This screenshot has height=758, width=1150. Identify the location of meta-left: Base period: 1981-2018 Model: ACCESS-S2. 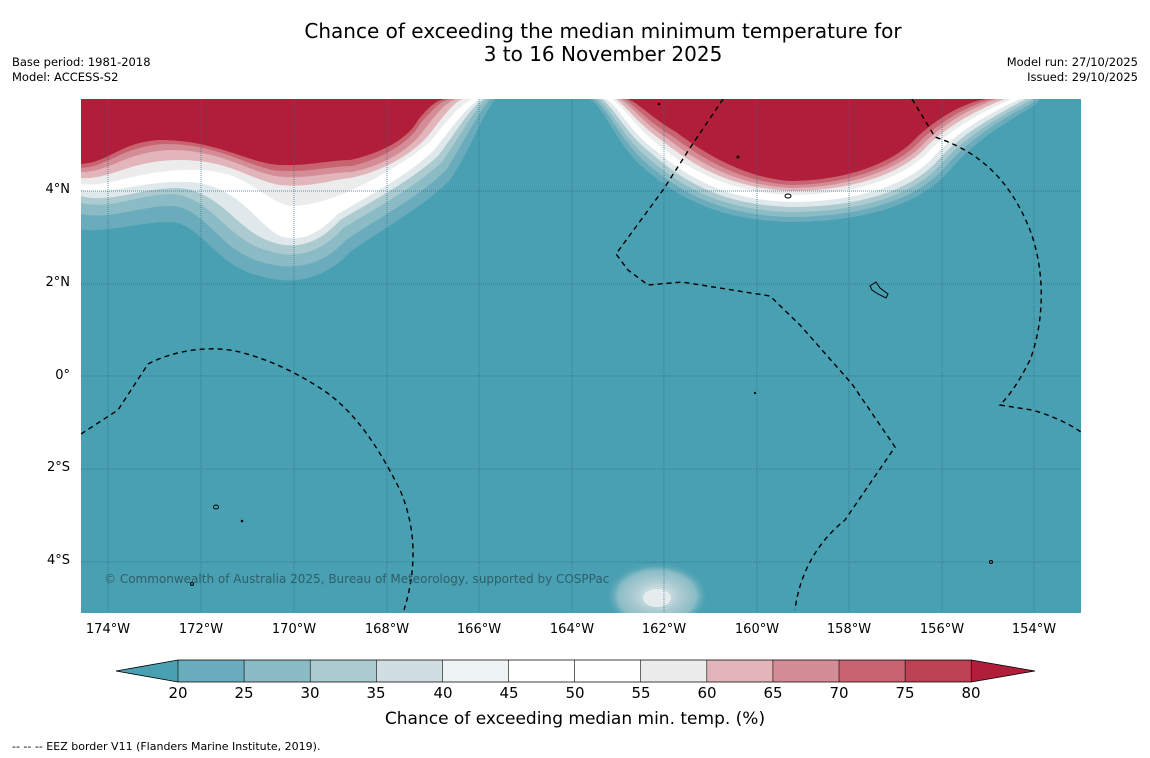
(81, 70).